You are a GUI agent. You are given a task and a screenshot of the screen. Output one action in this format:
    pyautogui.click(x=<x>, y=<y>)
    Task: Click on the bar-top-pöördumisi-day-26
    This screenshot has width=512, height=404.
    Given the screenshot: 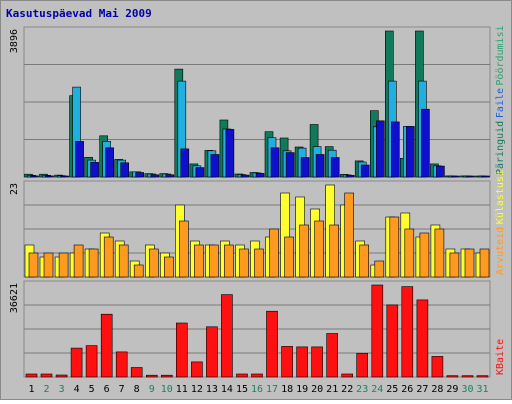 What is the action you would take?
    pyautogui.click(x=410, y=152)
    